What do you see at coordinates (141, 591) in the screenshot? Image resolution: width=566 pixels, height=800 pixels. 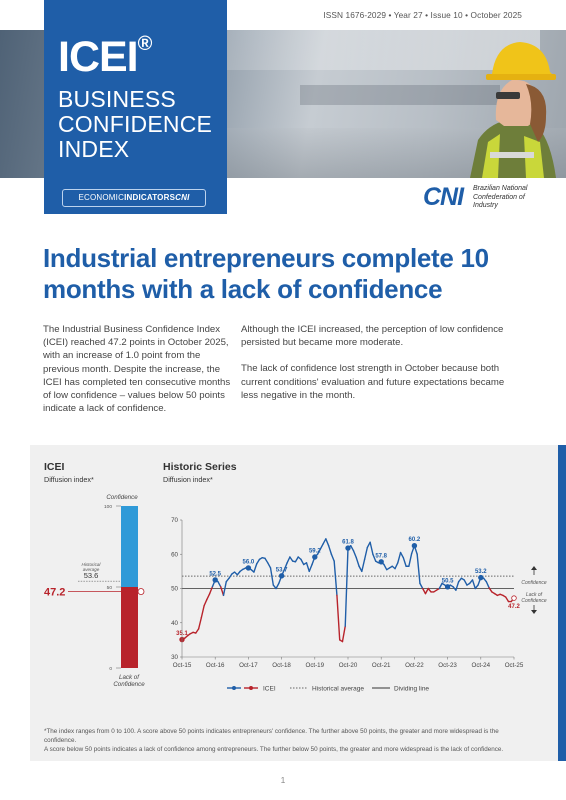 I see `gauge-current-dot` at bounding box center [141, 591].